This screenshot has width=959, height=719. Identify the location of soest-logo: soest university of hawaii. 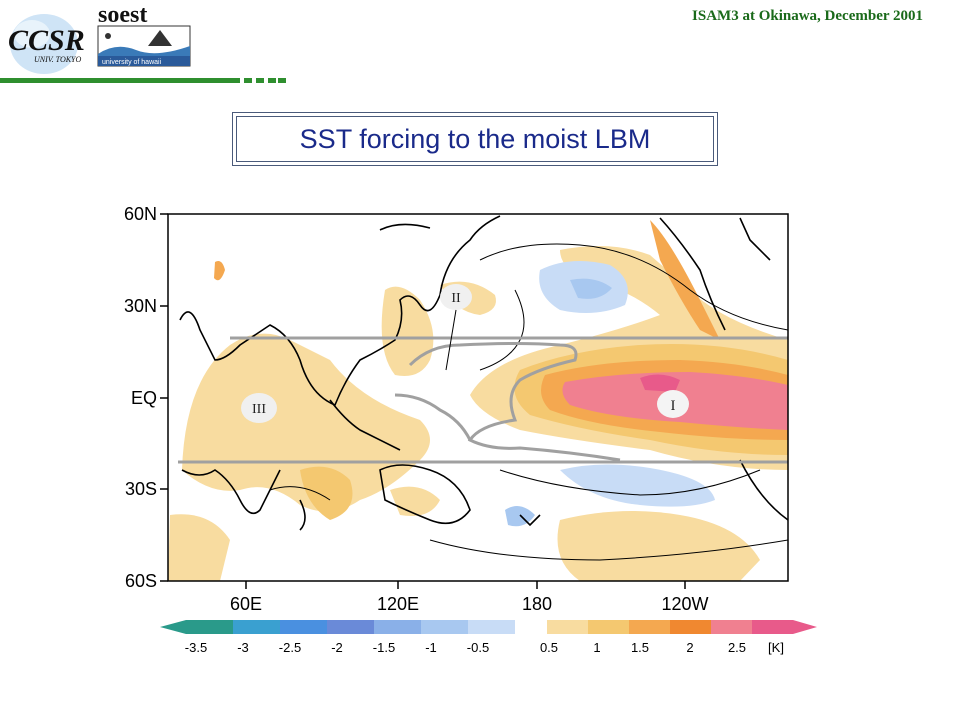
(145, 36).